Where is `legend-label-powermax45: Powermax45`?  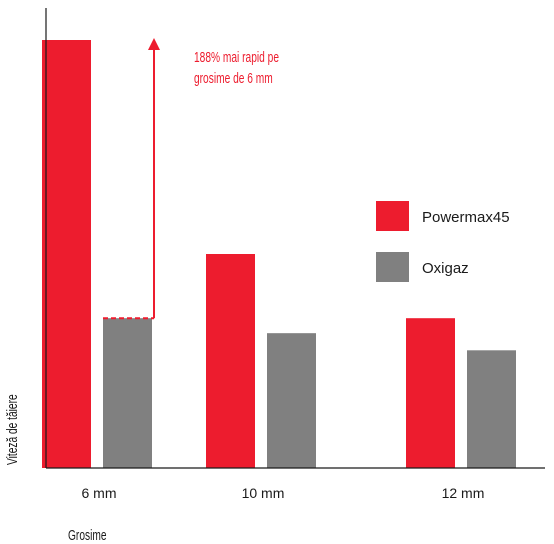 legend-label-powermax45: Powermax45 is located at coordinates (466, 217).